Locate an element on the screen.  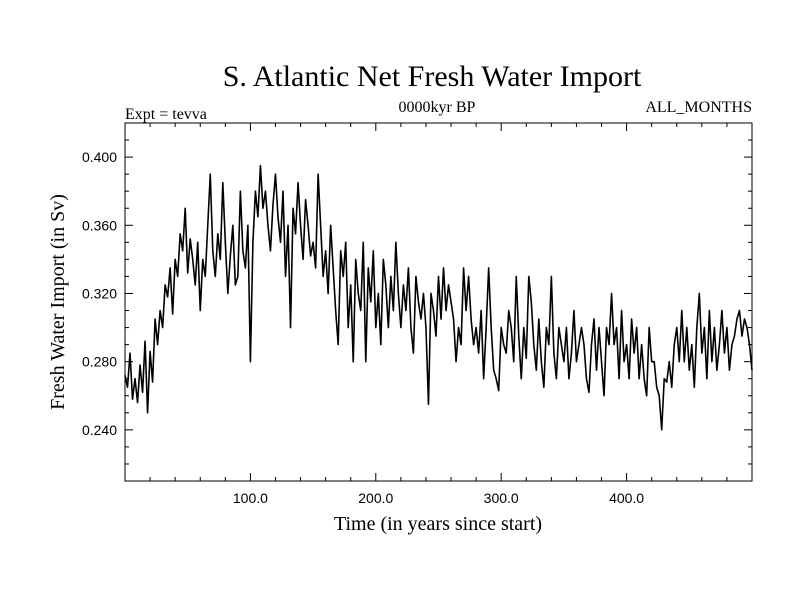
y-tick-label: 0.240 is located at coordinates (99, 430).